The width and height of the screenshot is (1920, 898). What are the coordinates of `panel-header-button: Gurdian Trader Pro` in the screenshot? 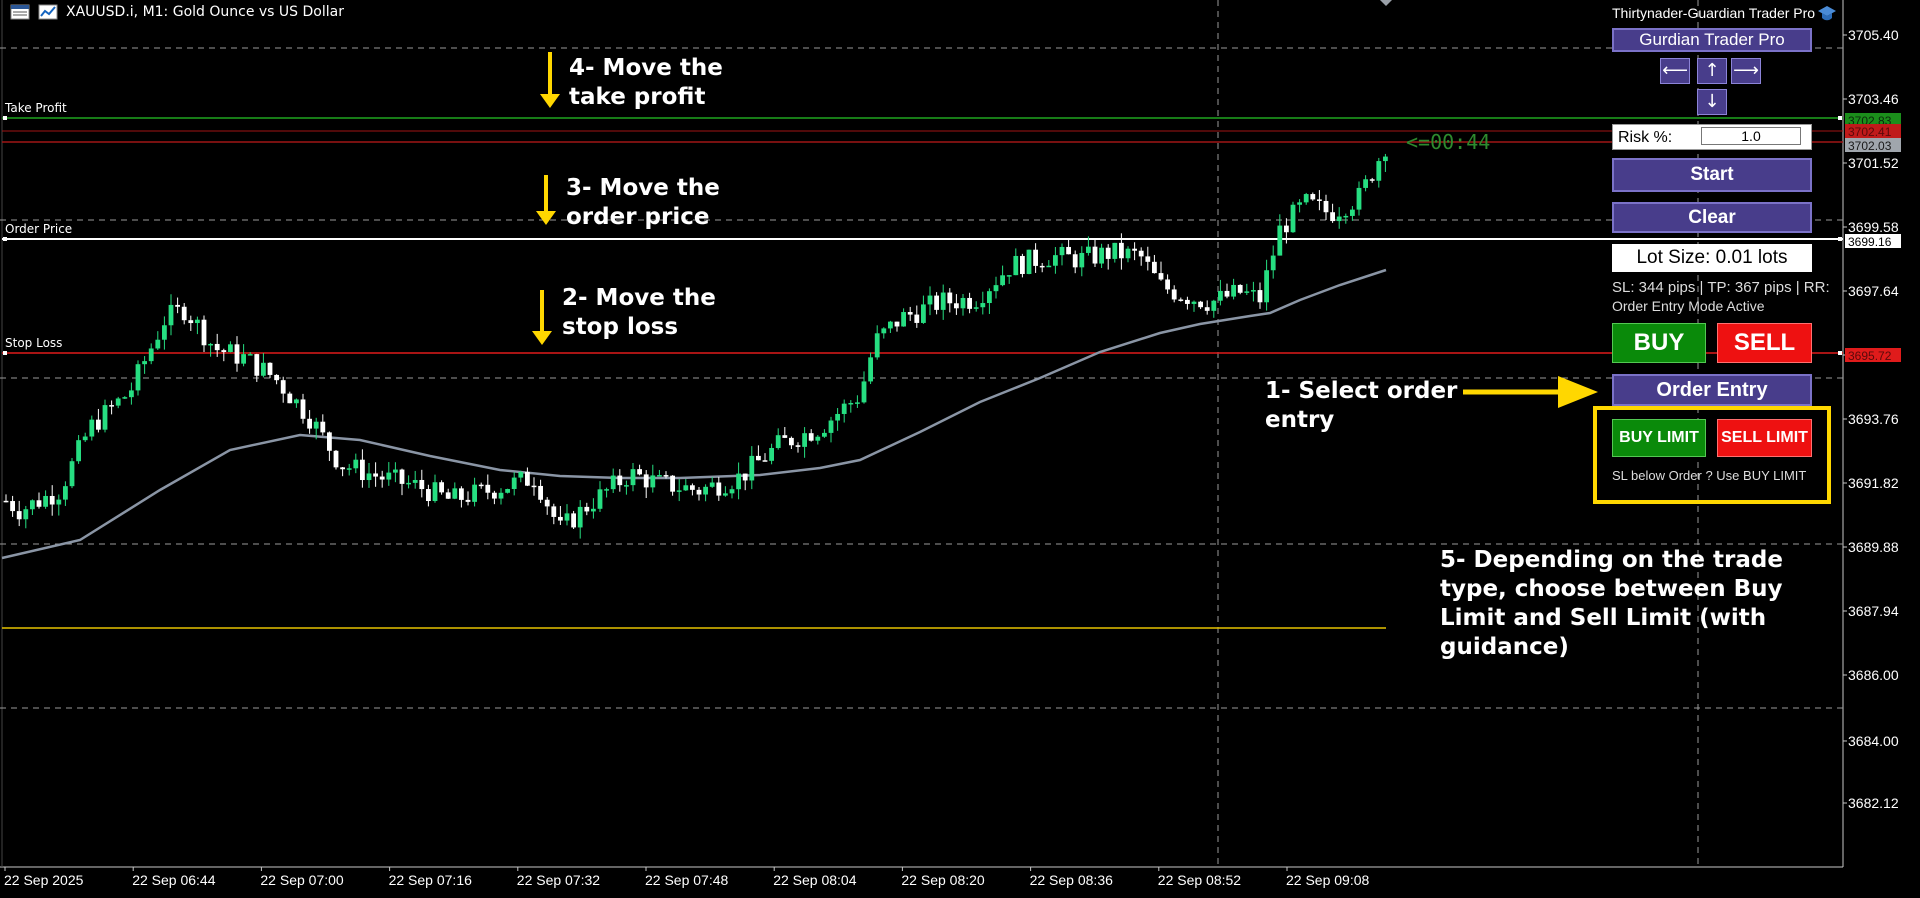 It's located at (1712, 40).